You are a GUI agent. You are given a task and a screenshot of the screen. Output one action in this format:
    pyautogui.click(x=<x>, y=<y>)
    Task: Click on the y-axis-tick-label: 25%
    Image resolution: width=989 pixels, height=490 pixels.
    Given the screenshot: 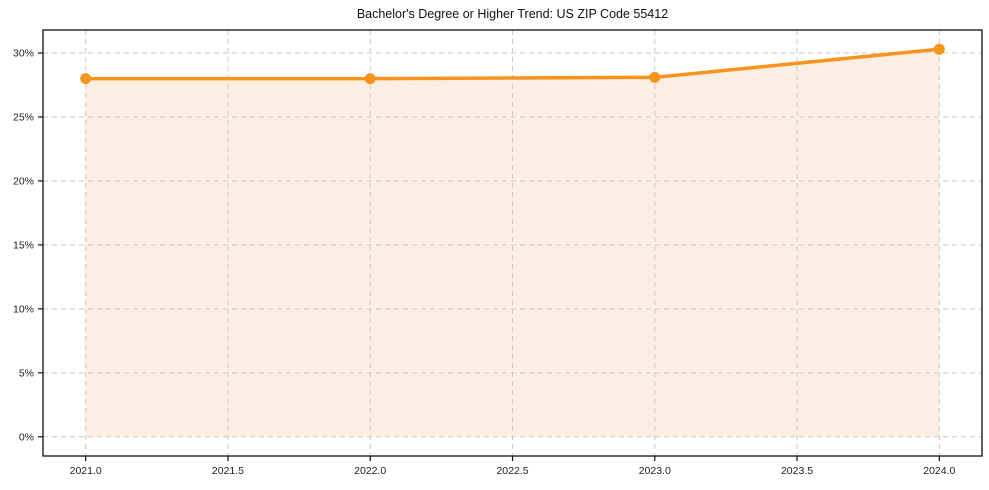 What is the action you would take?
    pyautogui.click(x=23, y=117)
    